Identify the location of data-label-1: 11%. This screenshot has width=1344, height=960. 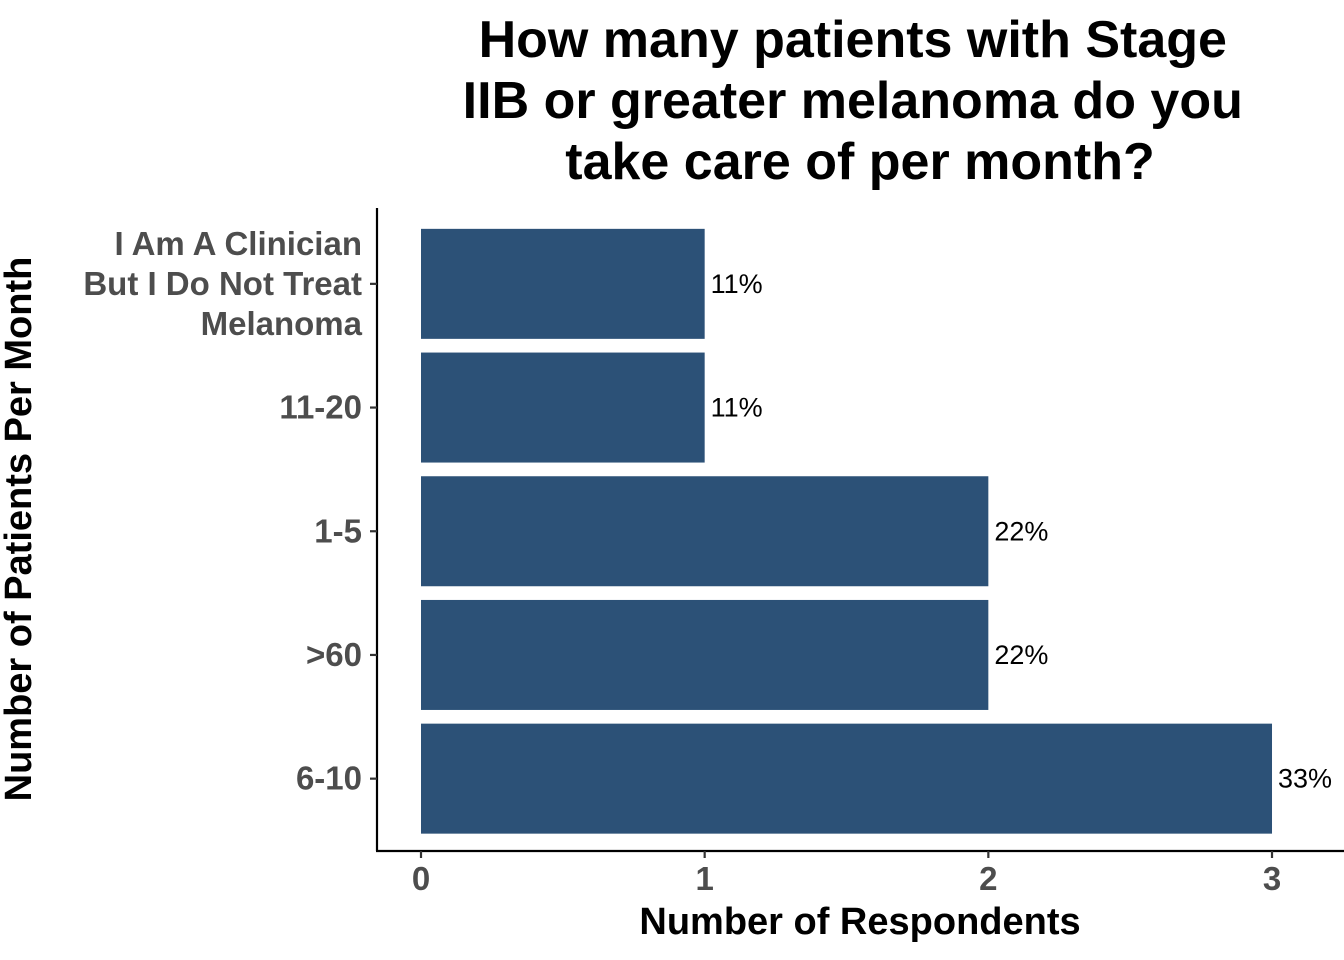
(737, 408).